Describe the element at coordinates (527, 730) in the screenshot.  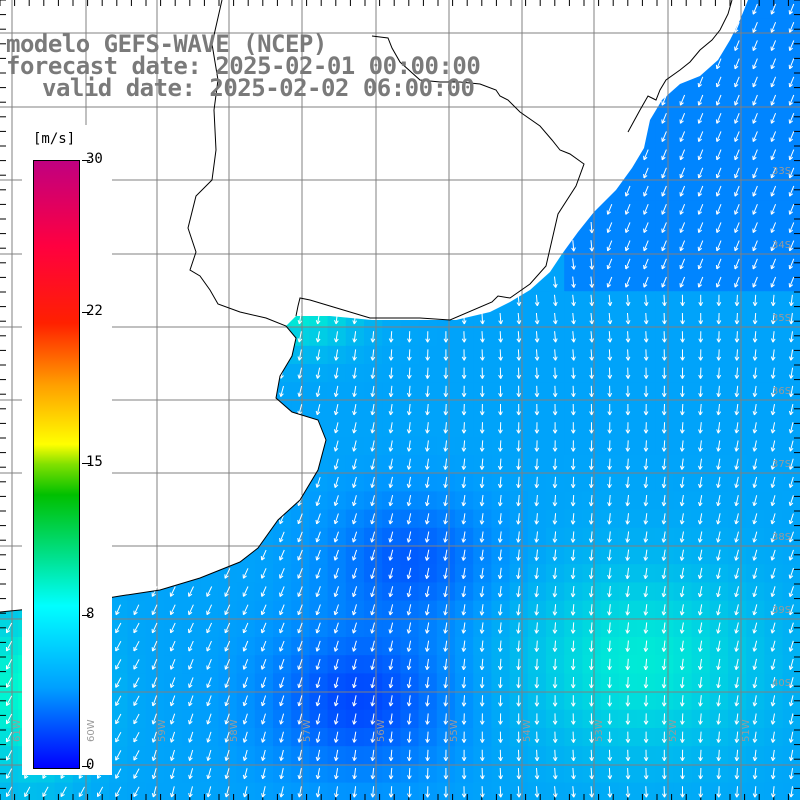
I see `lon-label: 54W` at that location.